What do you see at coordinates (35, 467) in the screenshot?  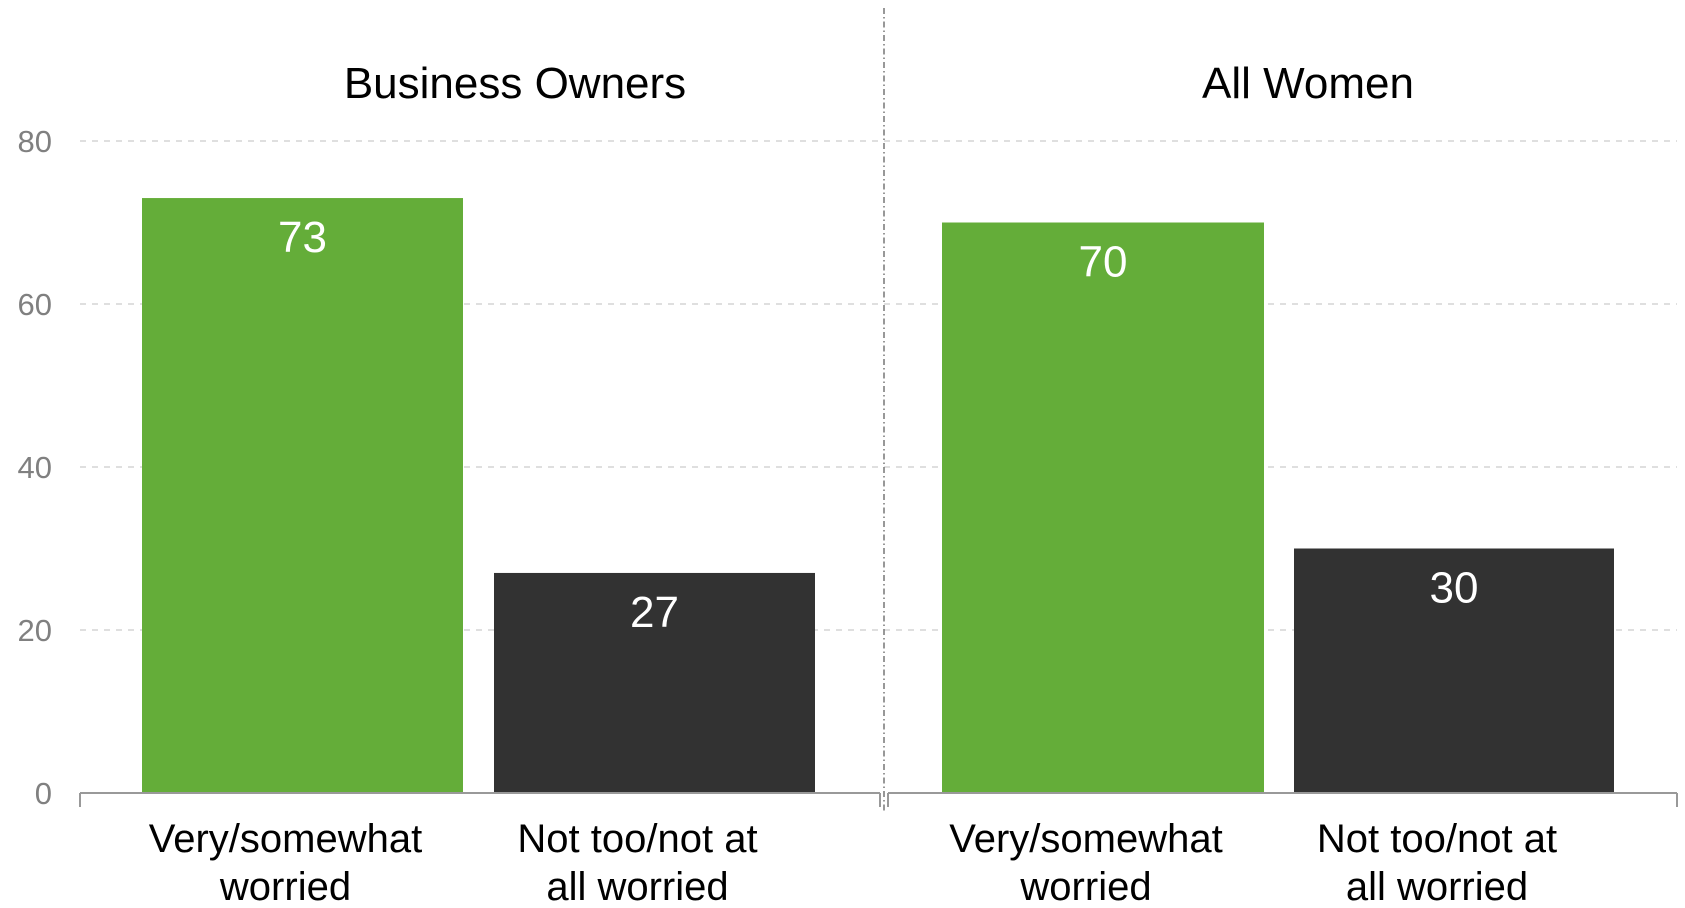 I see `y-tick-label: 40` at bounding box center [35, 467].